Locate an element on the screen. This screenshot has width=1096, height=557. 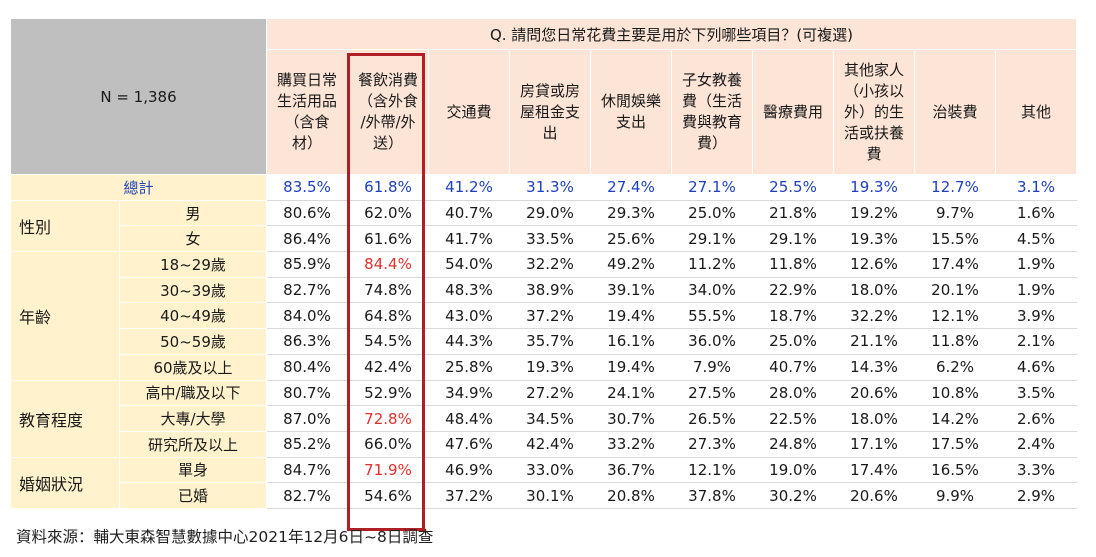
total-value-cell: 12.7% is located at coordinates (955, 187).